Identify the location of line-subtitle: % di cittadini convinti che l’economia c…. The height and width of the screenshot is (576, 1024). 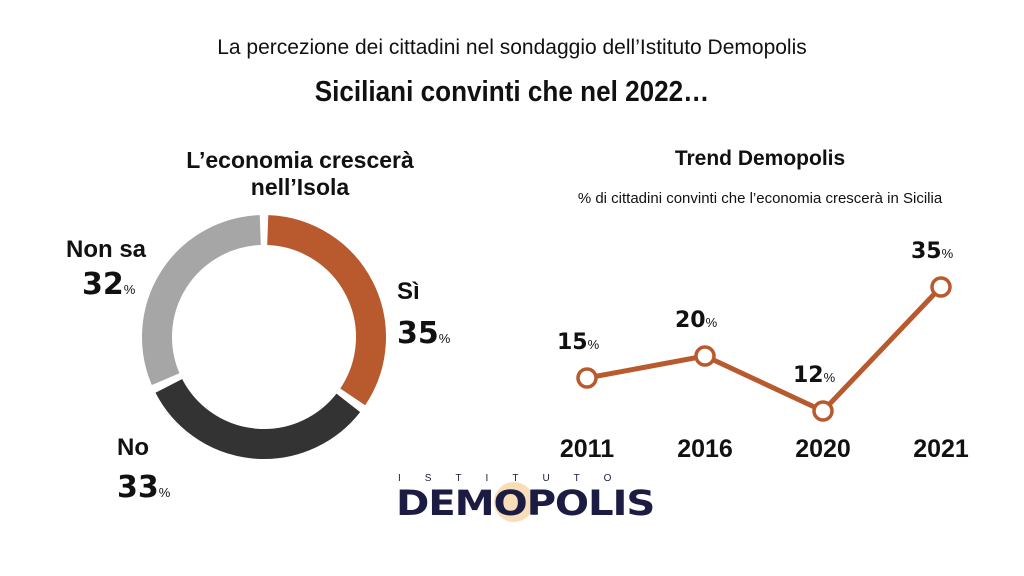
(760, 198).